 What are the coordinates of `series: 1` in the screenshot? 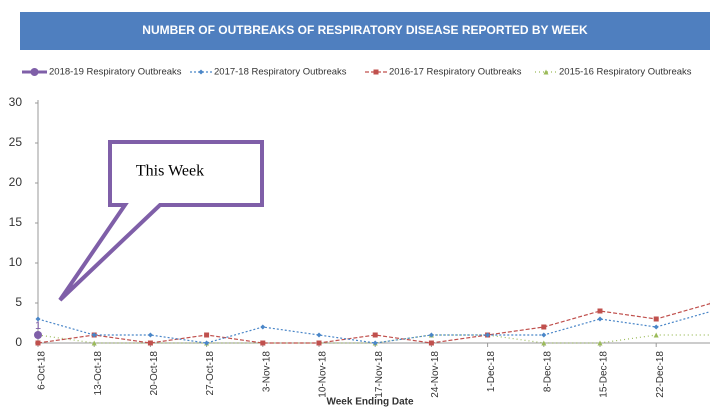 It's located at (38, 329).